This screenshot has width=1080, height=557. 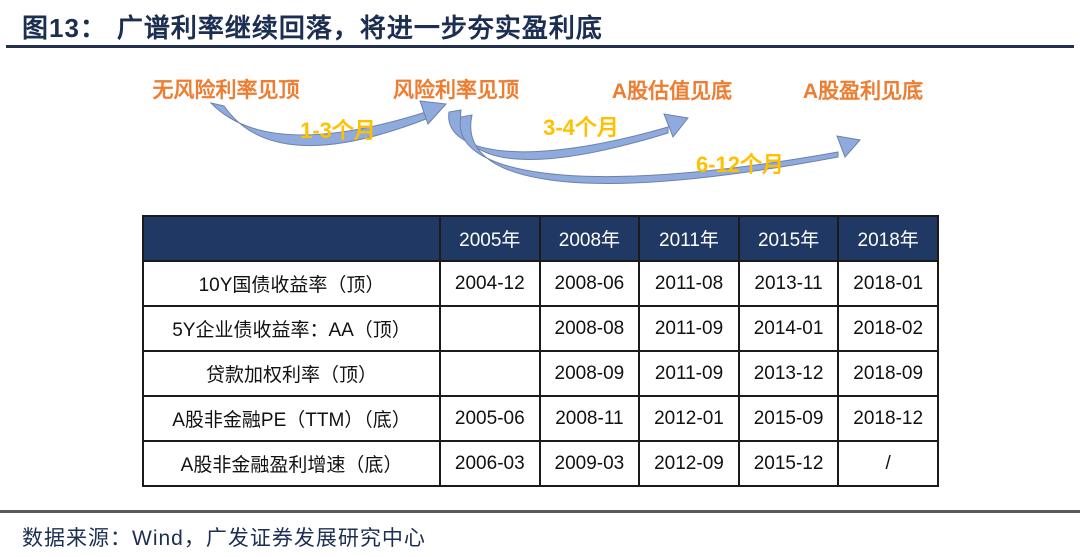 What do you see at coordinates (359, 28) in the screenshot?
I see `figure-title-text: 广谱利率继续回落，将进一步夯实盈利底` at bounding box center [359, 28].